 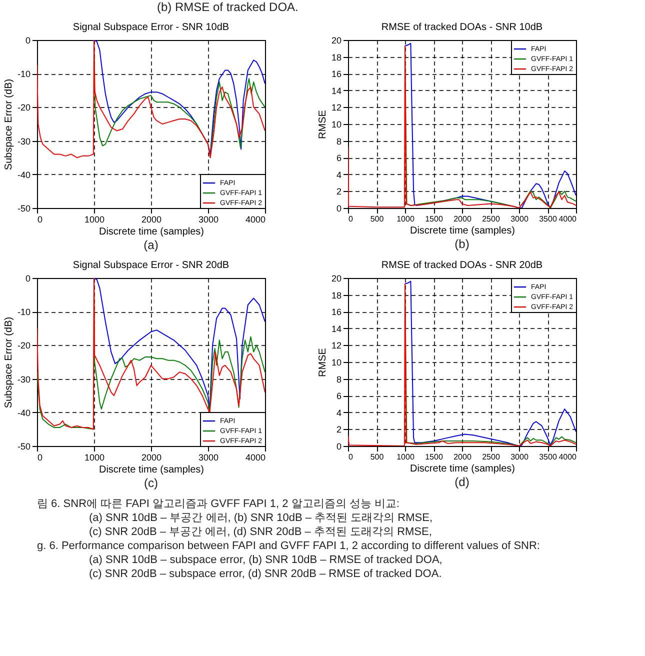 What do you see at coordinates (261, 518) in the screenshot?
I see `text: (a) SNR 10dB – 부공간 에러, (b) SNR 10dB – 추적된 도래각의 RMSE,` at bounding box center [261, 518].